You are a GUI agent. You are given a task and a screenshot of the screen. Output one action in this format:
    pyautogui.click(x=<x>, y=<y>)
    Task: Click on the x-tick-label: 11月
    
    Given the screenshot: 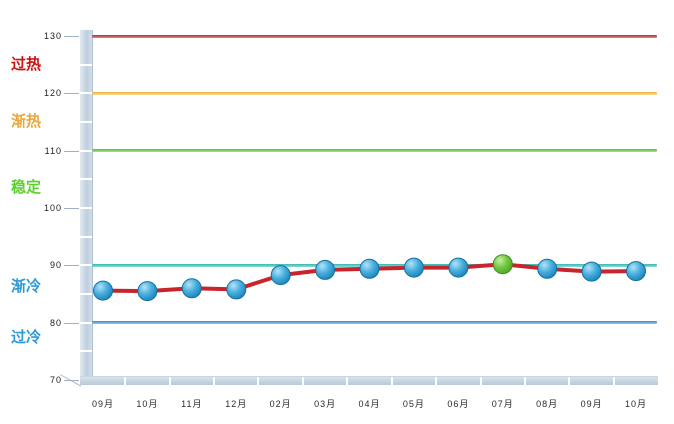 What is the action you would take?
    pyautogui.click(x=192, y=404)
    